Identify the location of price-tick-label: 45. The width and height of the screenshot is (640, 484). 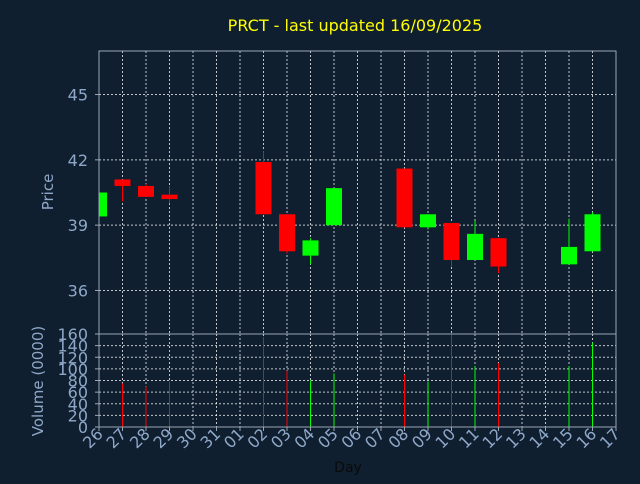
(78, 95).